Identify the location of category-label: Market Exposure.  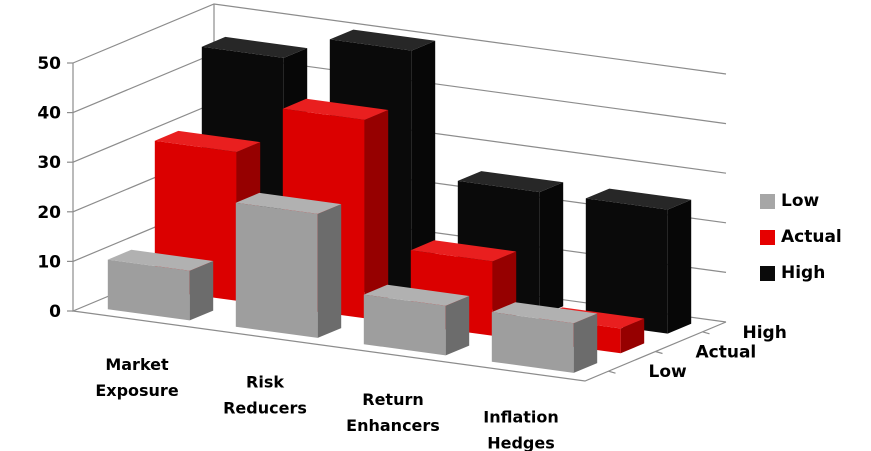
(137, 377).